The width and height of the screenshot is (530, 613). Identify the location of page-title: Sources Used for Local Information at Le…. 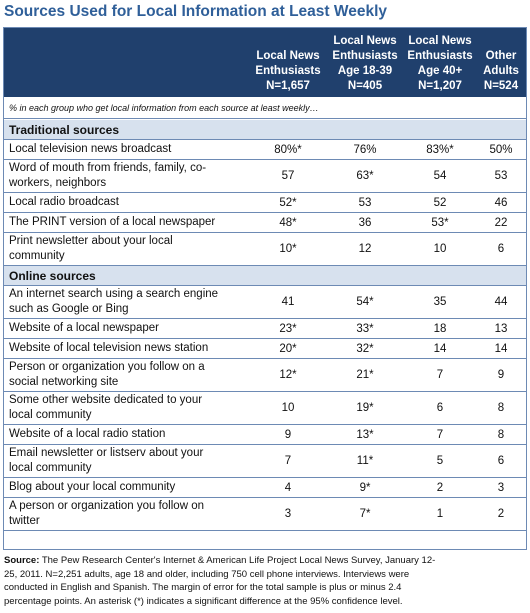
(196, 11).